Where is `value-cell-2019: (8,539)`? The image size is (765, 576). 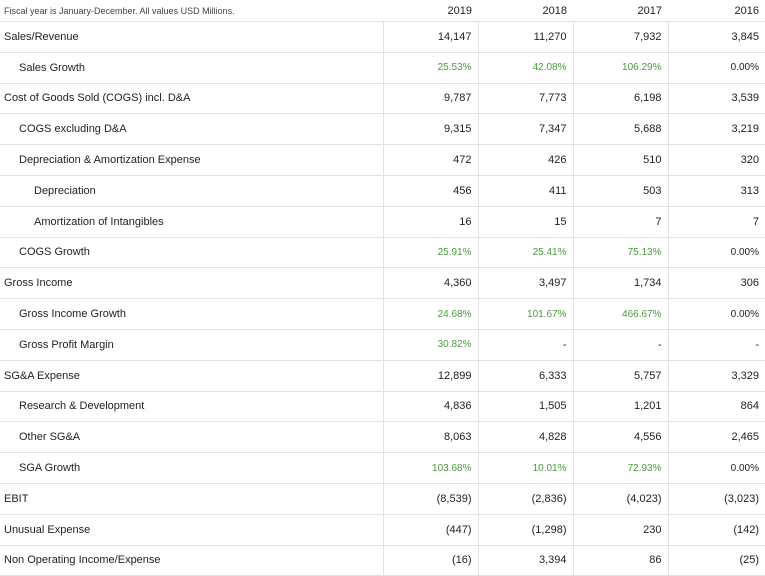
value-cell-2019: (8,539) is located at coordinates (430, 499).